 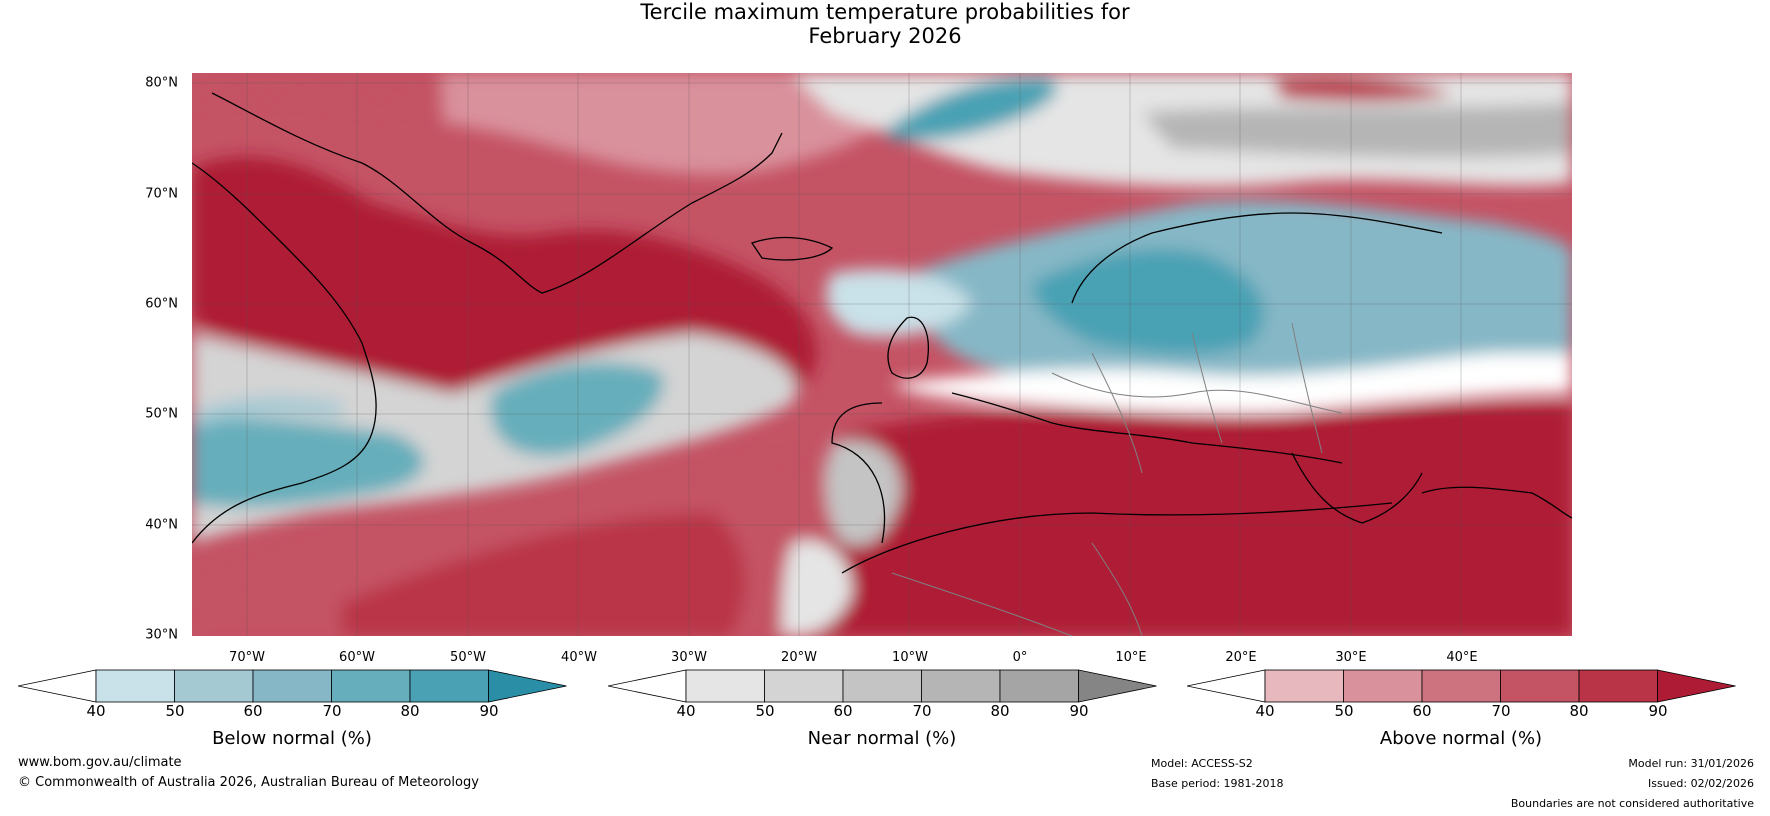 I want to click on uk-coast, so click(x=908, y=347).